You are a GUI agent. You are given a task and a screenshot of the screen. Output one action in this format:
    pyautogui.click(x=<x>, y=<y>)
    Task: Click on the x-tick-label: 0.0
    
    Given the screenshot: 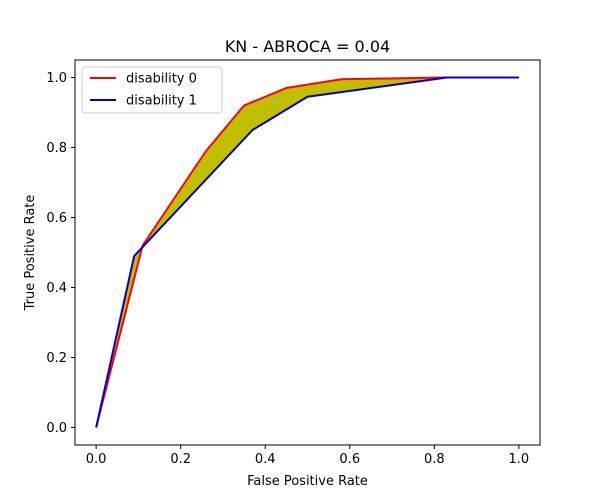 What is the action you would take?
    pyautogui.click(x=96, y=459)
    